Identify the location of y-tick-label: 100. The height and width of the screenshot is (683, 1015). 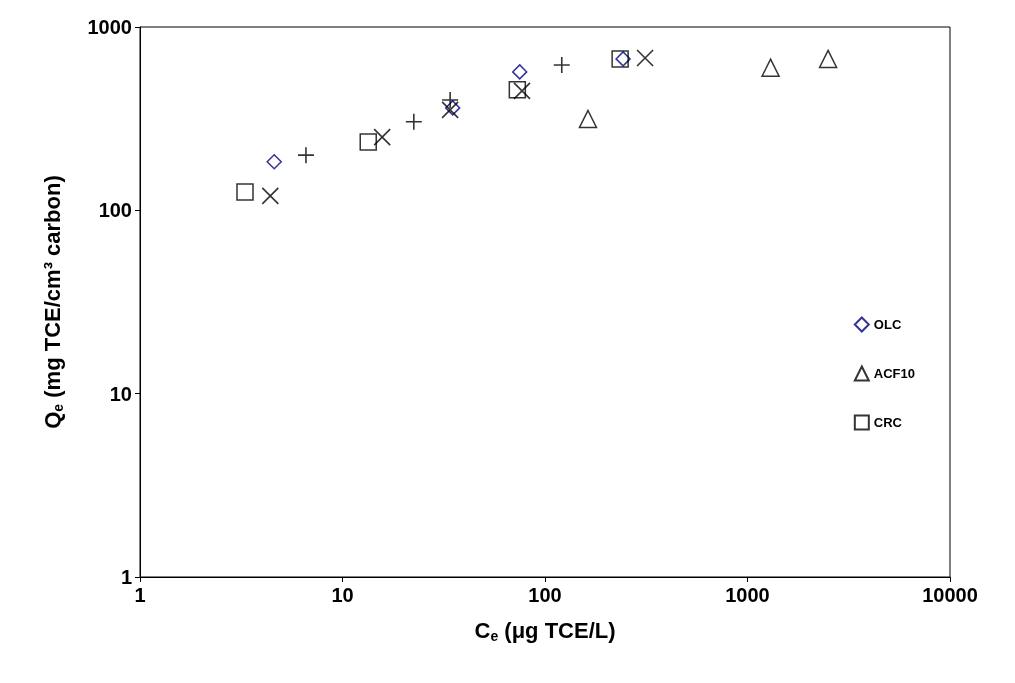
(115, 210).